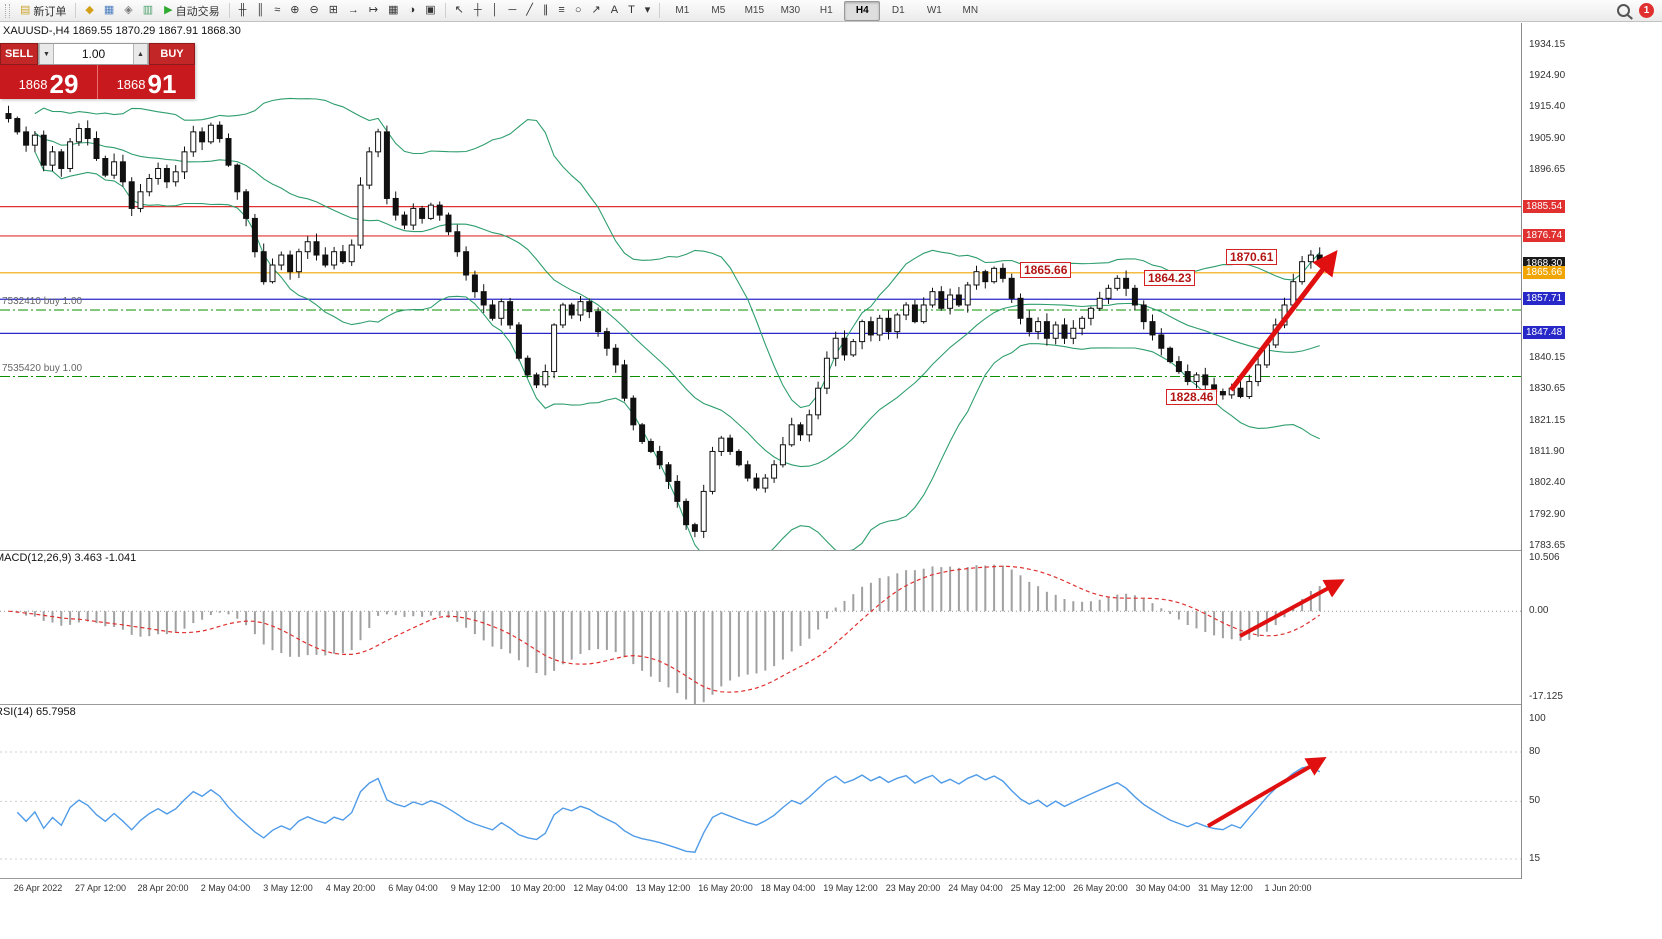  I want to click on timeframe-h4: H4, so click(862, 10).